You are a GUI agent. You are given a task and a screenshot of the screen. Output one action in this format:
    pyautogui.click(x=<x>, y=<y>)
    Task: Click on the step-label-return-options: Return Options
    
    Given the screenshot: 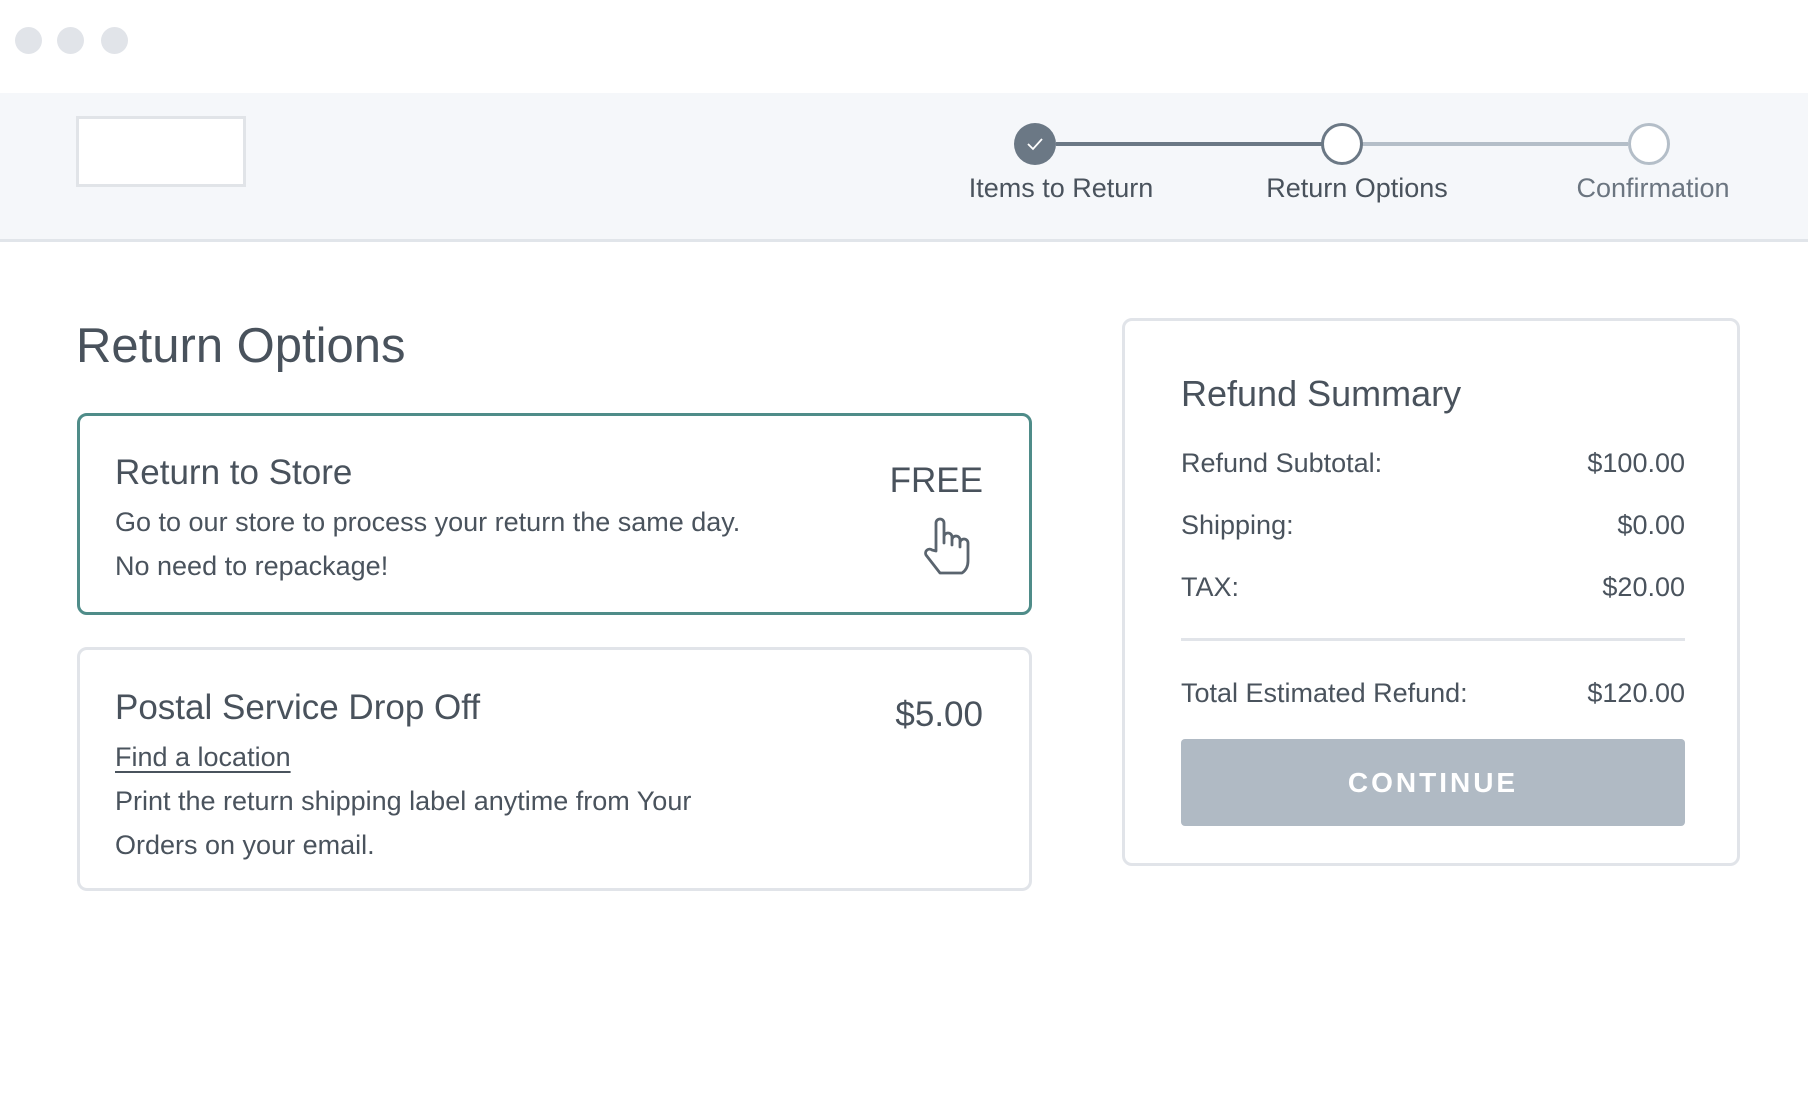 What is the action you would take?
    pyautogui.click(x=1357, y=188)
    